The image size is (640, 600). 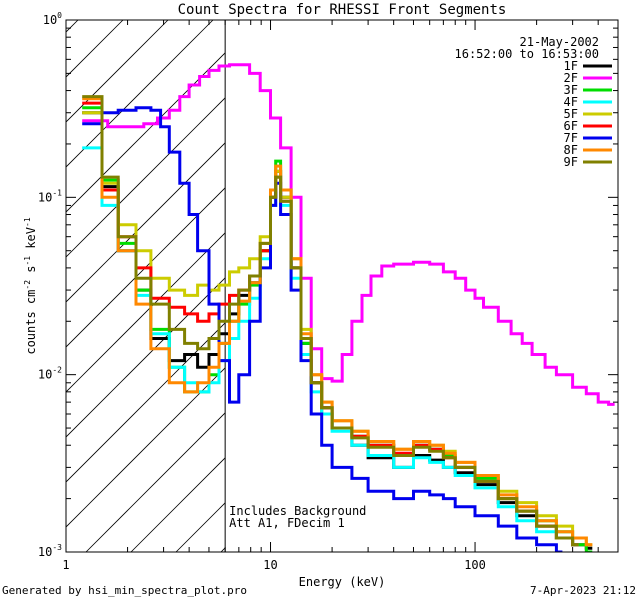 What do you see at coordinates (50, 196) in the screenshot?
I see `y-tick-label: 10⁻¹` at bounding box center [50, 196].